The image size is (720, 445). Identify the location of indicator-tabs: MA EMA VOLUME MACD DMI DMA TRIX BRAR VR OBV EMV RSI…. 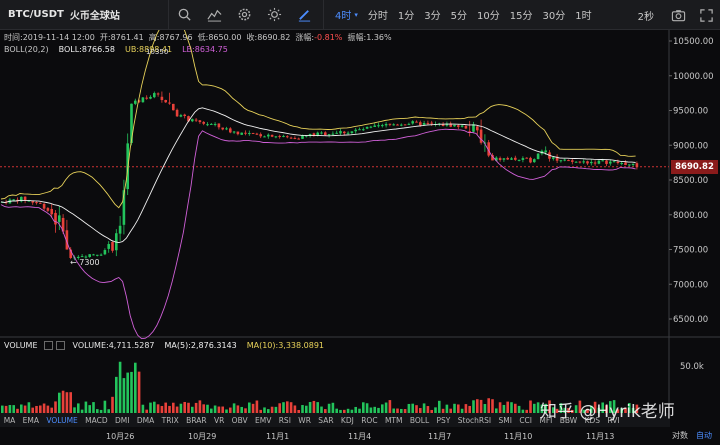
(335, 420).